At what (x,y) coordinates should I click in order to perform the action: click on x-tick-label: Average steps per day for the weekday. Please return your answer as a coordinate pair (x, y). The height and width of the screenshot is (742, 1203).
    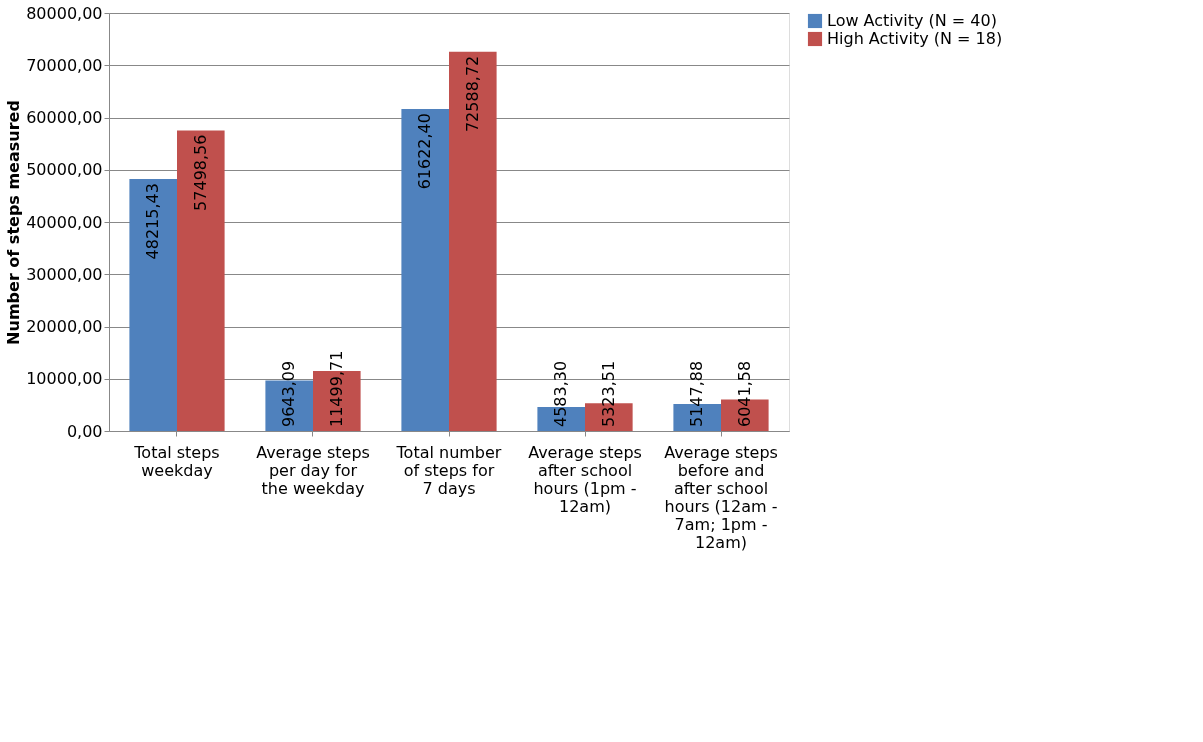
    Looking at the image, I should click on (313, 470).